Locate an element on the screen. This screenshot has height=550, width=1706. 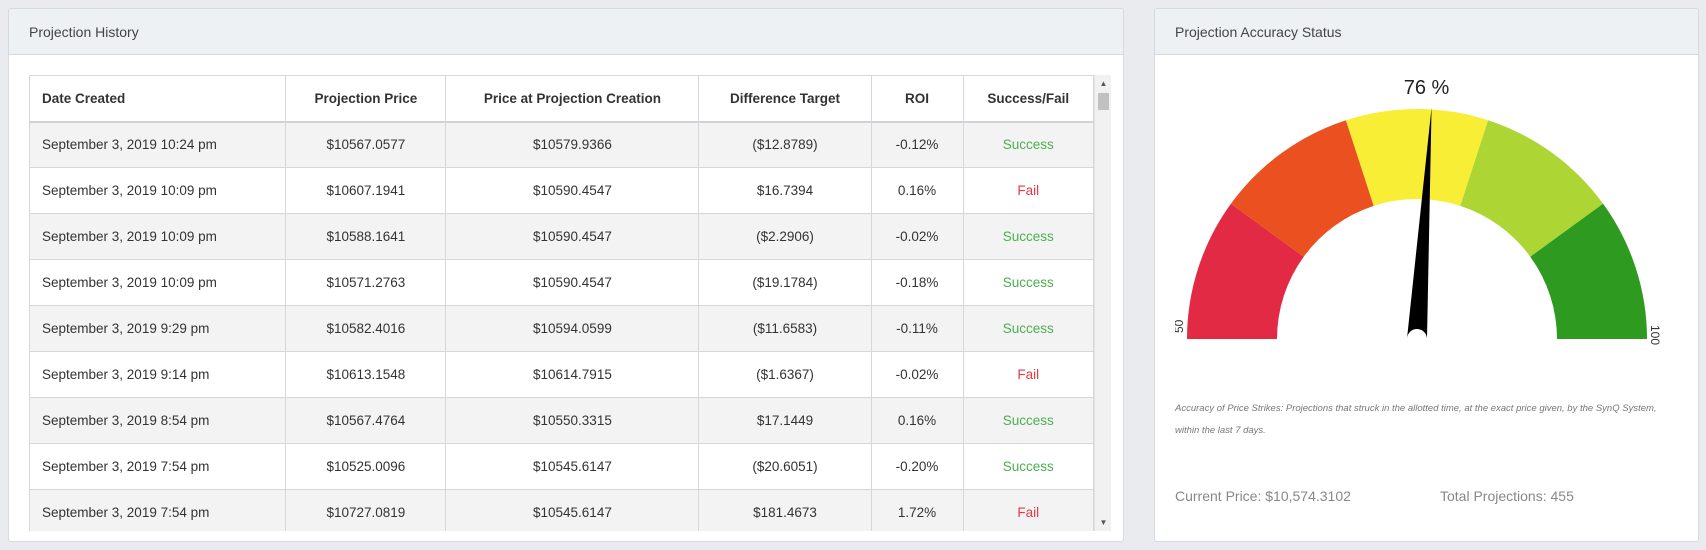
cell-difference-target: ($20.6051) is located at coordinates (785, 466).